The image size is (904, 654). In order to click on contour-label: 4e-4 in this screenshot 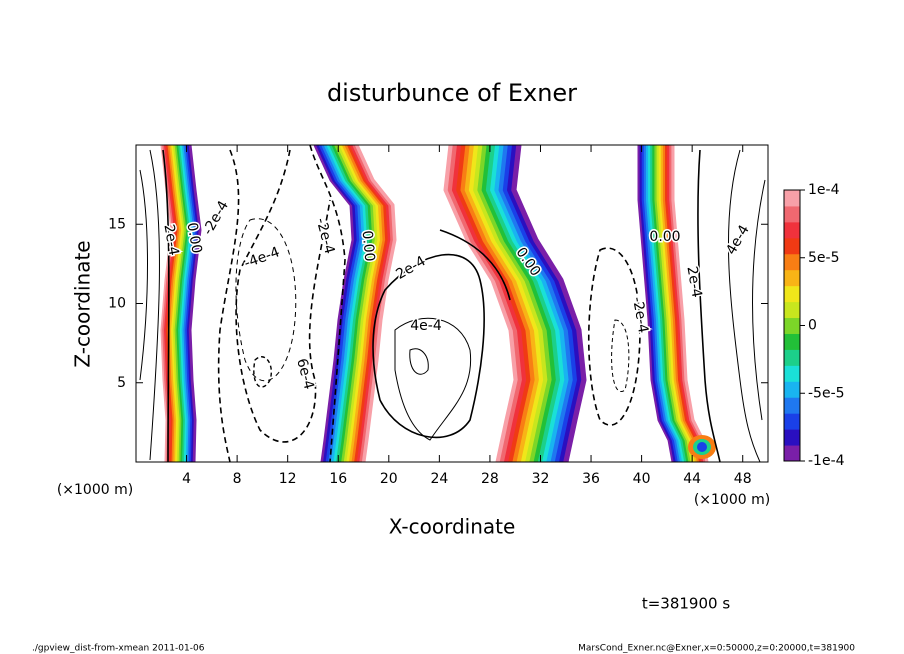, I will do `click(426, 326)`.